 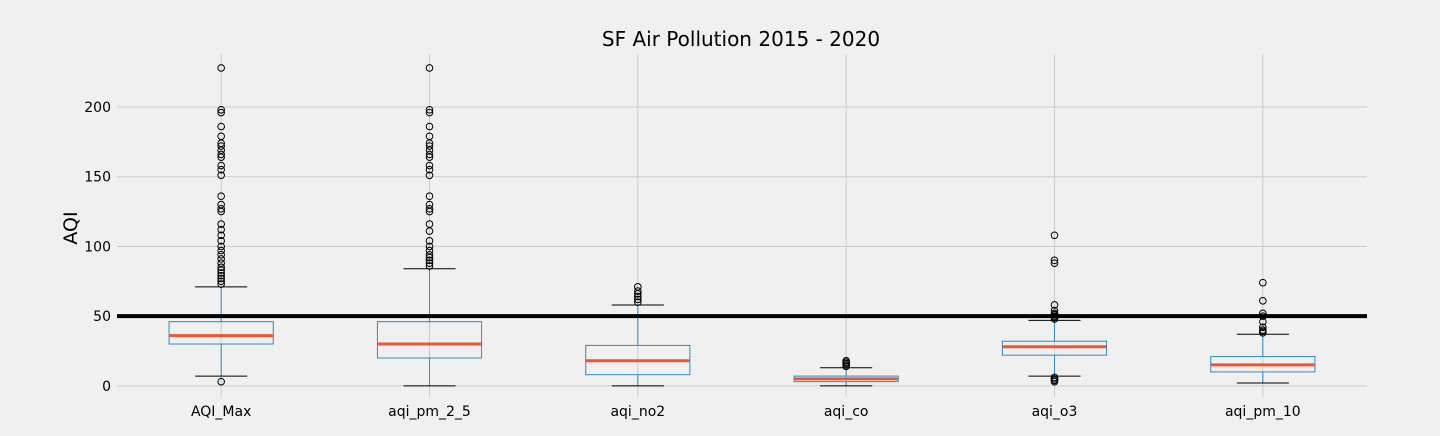 What do you see at coordinates (429, 412) in the screenshot?
I see `x-tick-label: aqi_pm_2_5` at bounding box center [429, 412].